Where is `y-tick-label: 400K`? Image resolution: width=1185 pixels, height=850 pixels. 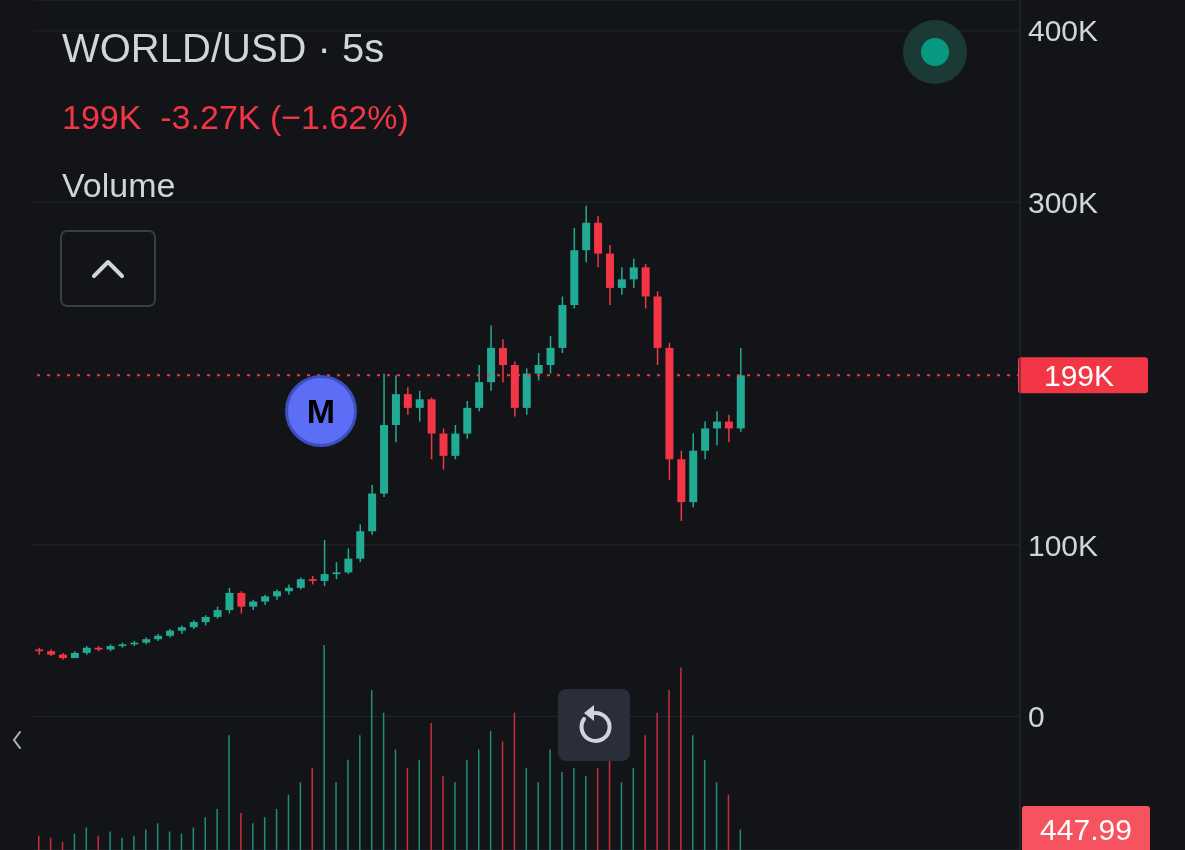
y-tick-label: 400K is located at coordinates (1063, 31).